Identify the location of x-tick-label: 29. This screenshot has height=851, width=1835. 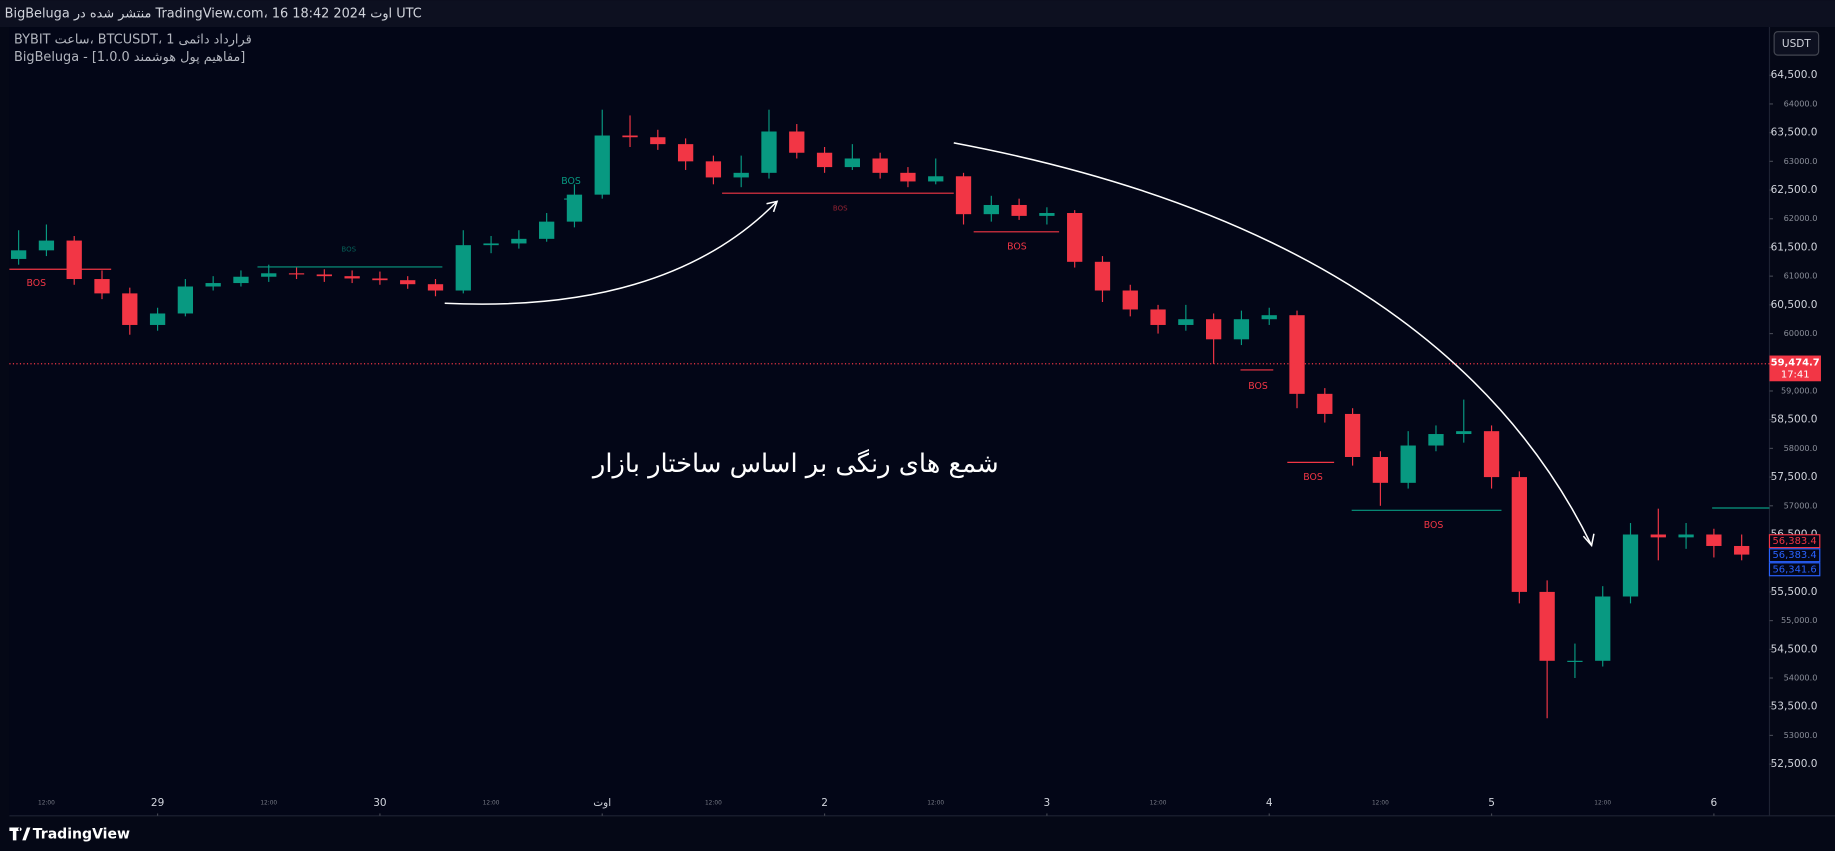
(157, 803).